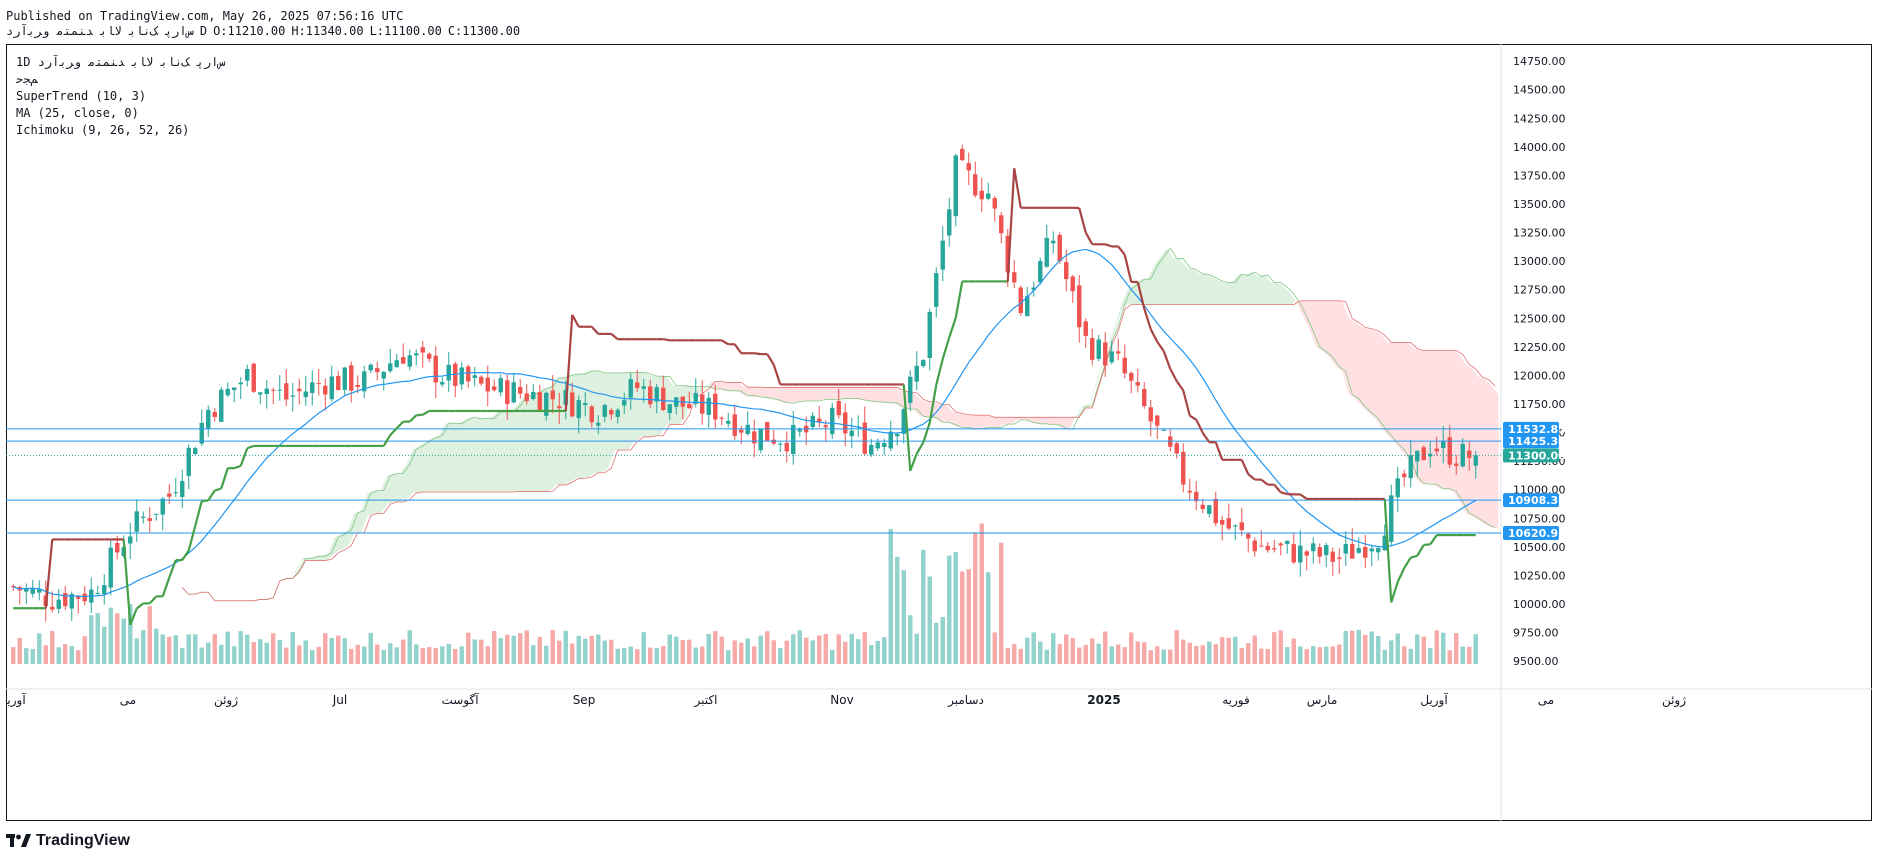 This screenshot has height=858, width=1878. What do you see at coordinates (841, 700) in the screenshot?
I see `time-axis-label: Nov` at bounding box center [841, 700].